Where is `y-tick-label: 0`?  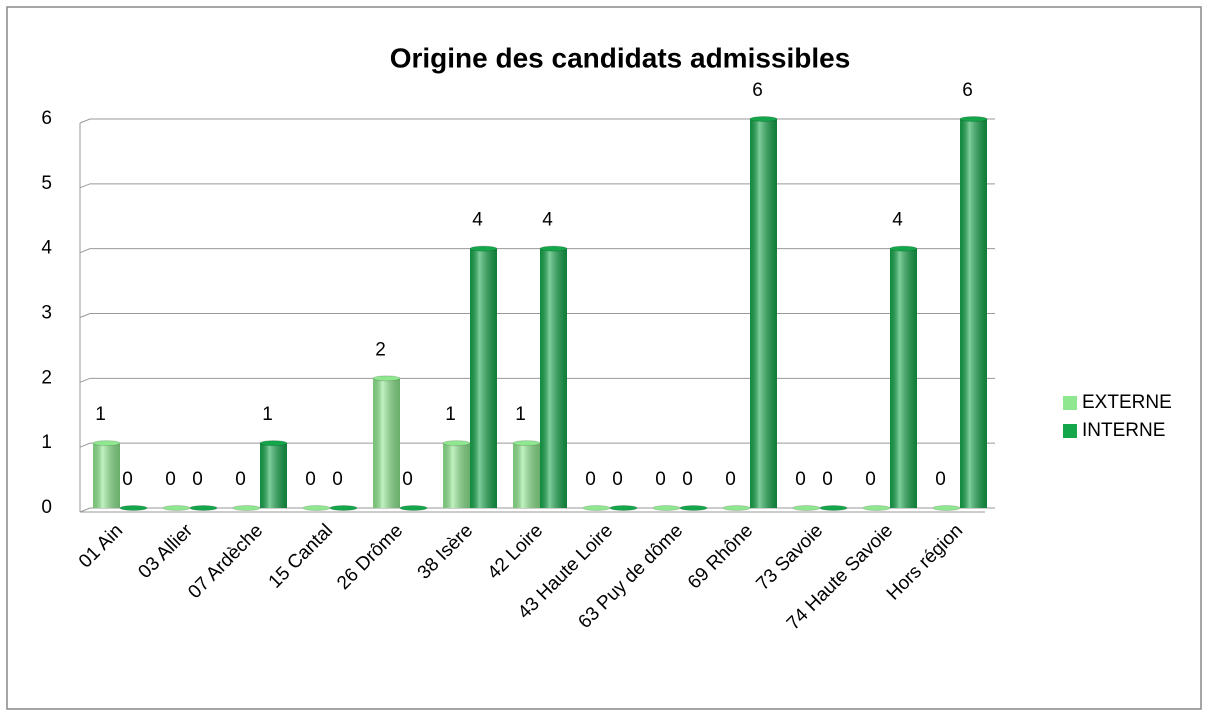
y-tick-label: 0 is located at coordinates (46, 507).